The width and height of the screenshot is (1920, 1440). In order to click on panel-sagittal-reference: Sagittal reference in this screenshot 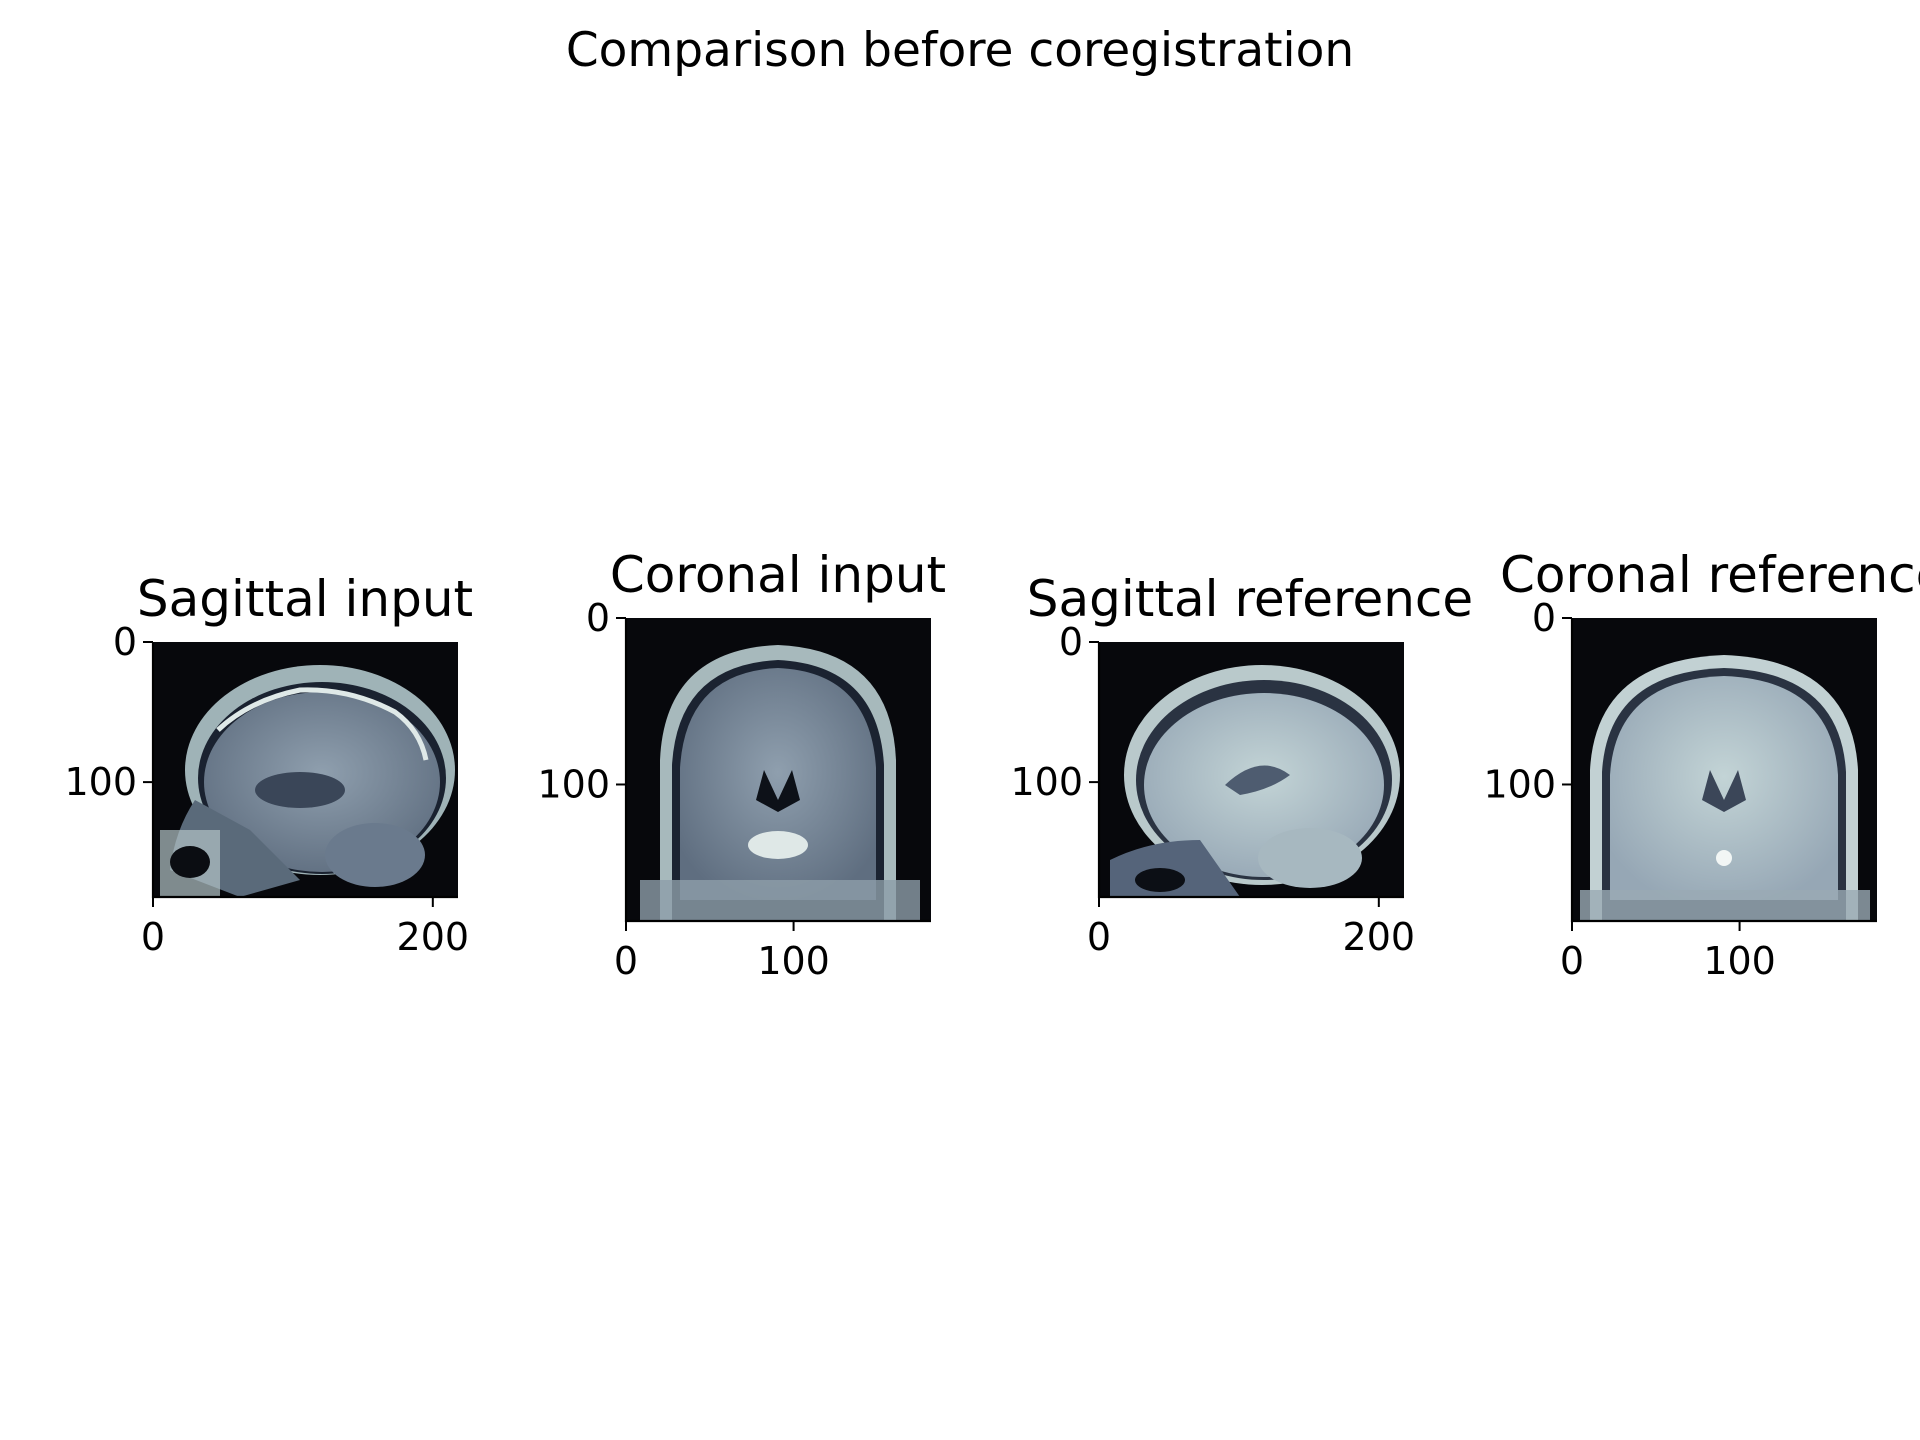, I will do `click(1250, 734)`.